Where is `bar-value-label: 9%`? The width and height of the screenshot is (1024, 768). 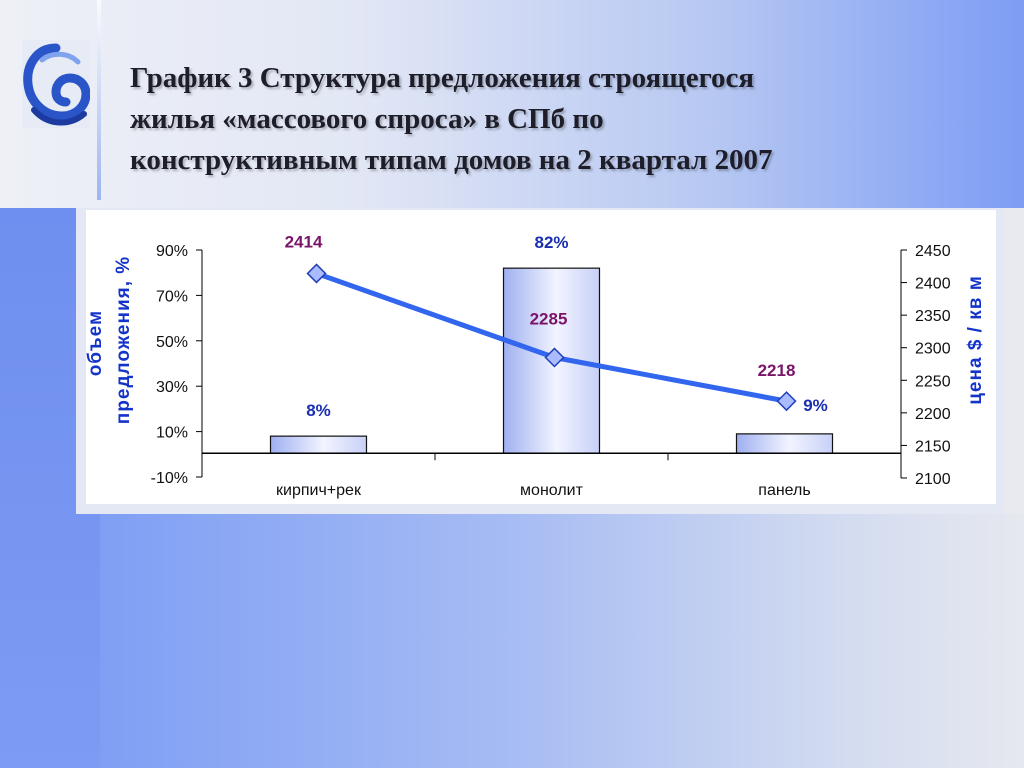 bar-value-label: 9% is located at coordinates (815, 405).